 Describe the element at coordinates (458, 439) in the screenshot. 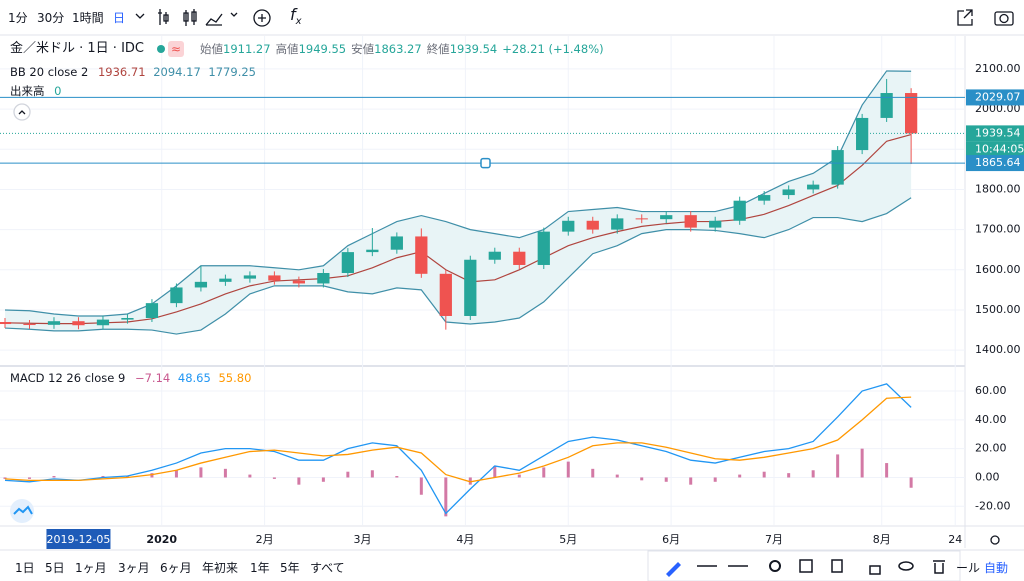

I see `signal-line` at that location.